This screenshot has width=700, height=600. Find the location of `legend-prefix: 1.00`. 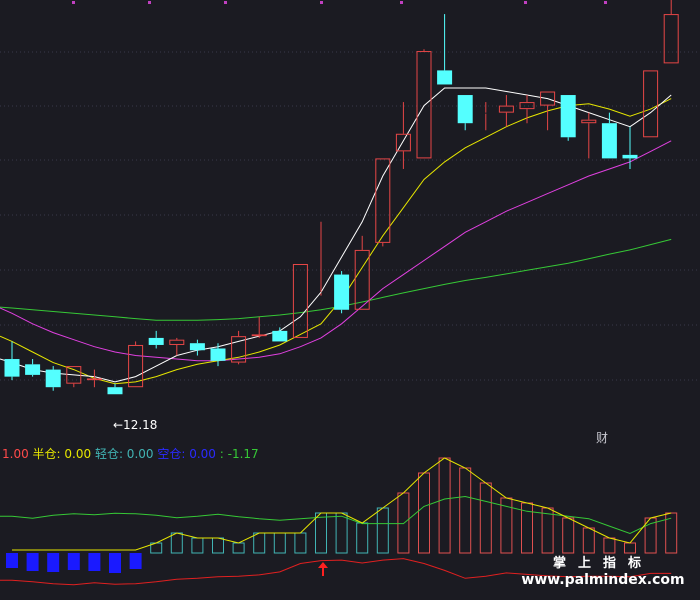

legend-prefix: 1.00 is located at coordinates (15, 454).